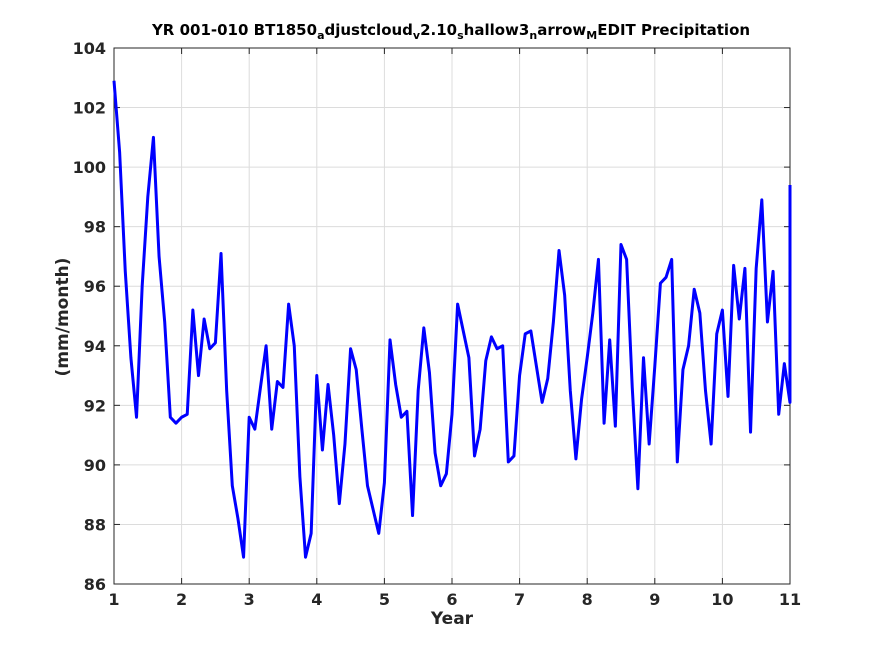 The width and height of the screenshot is (875, 656). What do you see at coordinates (417, 35) in the screenshot?
I see `title-subscript: v` at bounding box center [417, 35].